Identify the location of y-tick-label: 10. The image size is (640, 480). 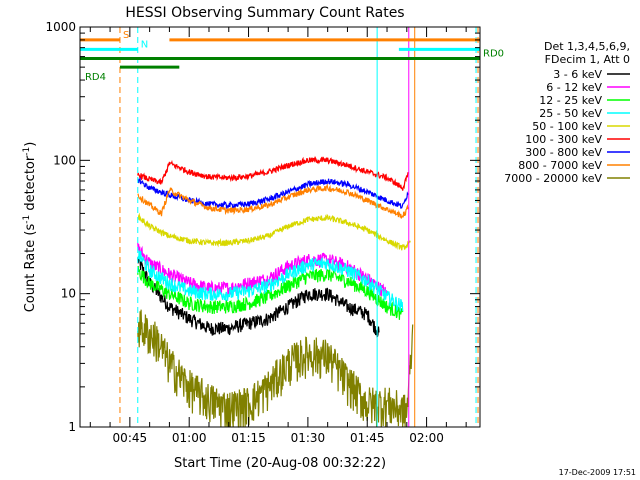
(68, 294).